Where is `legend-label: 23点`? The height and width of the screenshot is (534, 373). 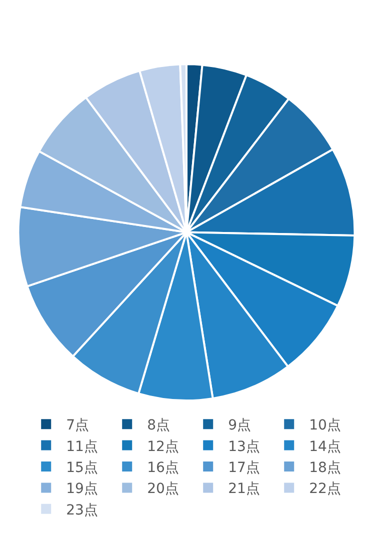
legend-label: 23点 is located at coordinates (82, 510).